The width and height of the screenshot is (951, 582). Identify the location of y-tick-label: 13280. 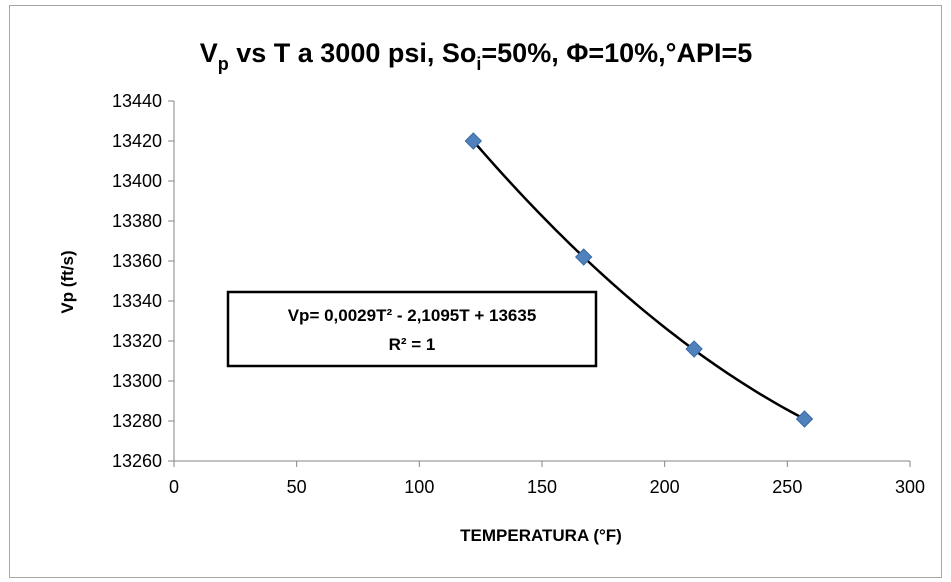
(137, 421).